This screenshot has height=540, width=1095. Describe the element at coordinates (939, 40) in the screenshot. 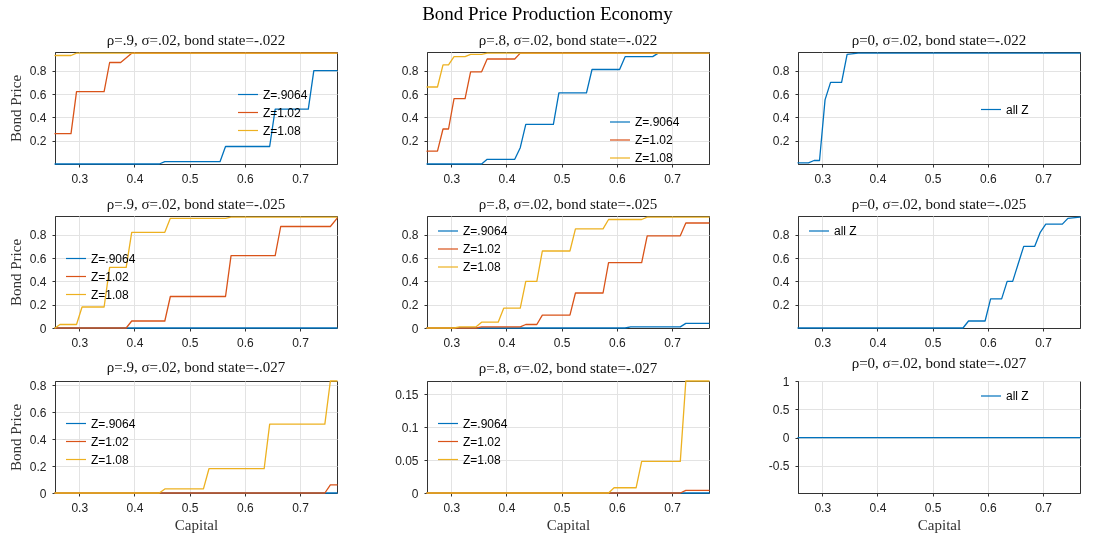

I see `chart-title: ρ=0, σ=.02, bond state=-.022` at that location.